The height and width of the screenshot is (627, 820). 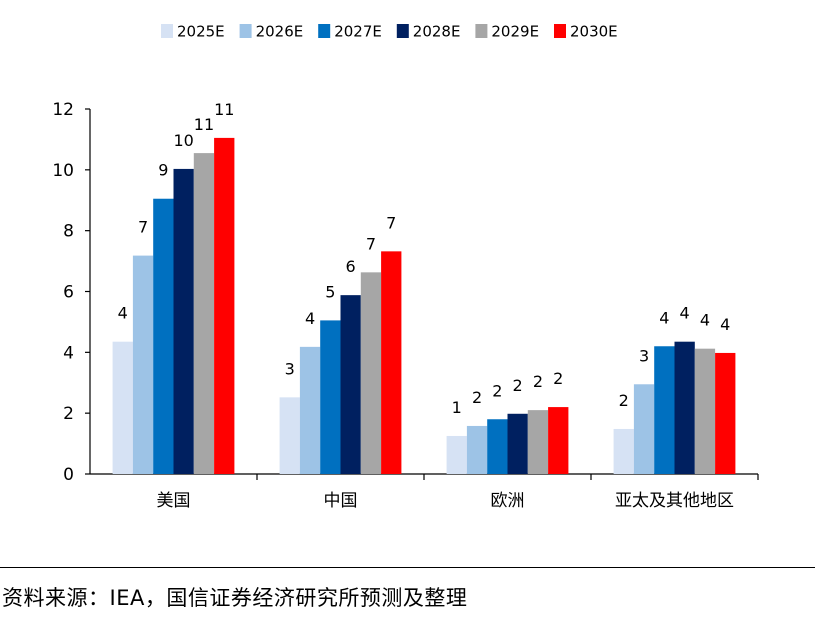 What do you see at coordinates (143, 227) in the screenshot?
I see `data-label-2026E-0: 7` at bounding box center [143, 227].